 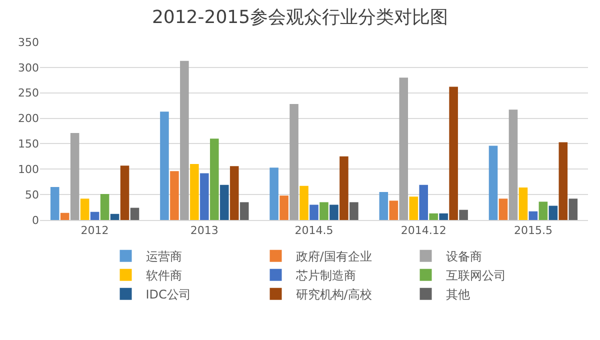 What do you see at coordinates (533, 231) in the screenshot?
I see `x-tick-label: 2015.5` at bounding box center [533, 231].